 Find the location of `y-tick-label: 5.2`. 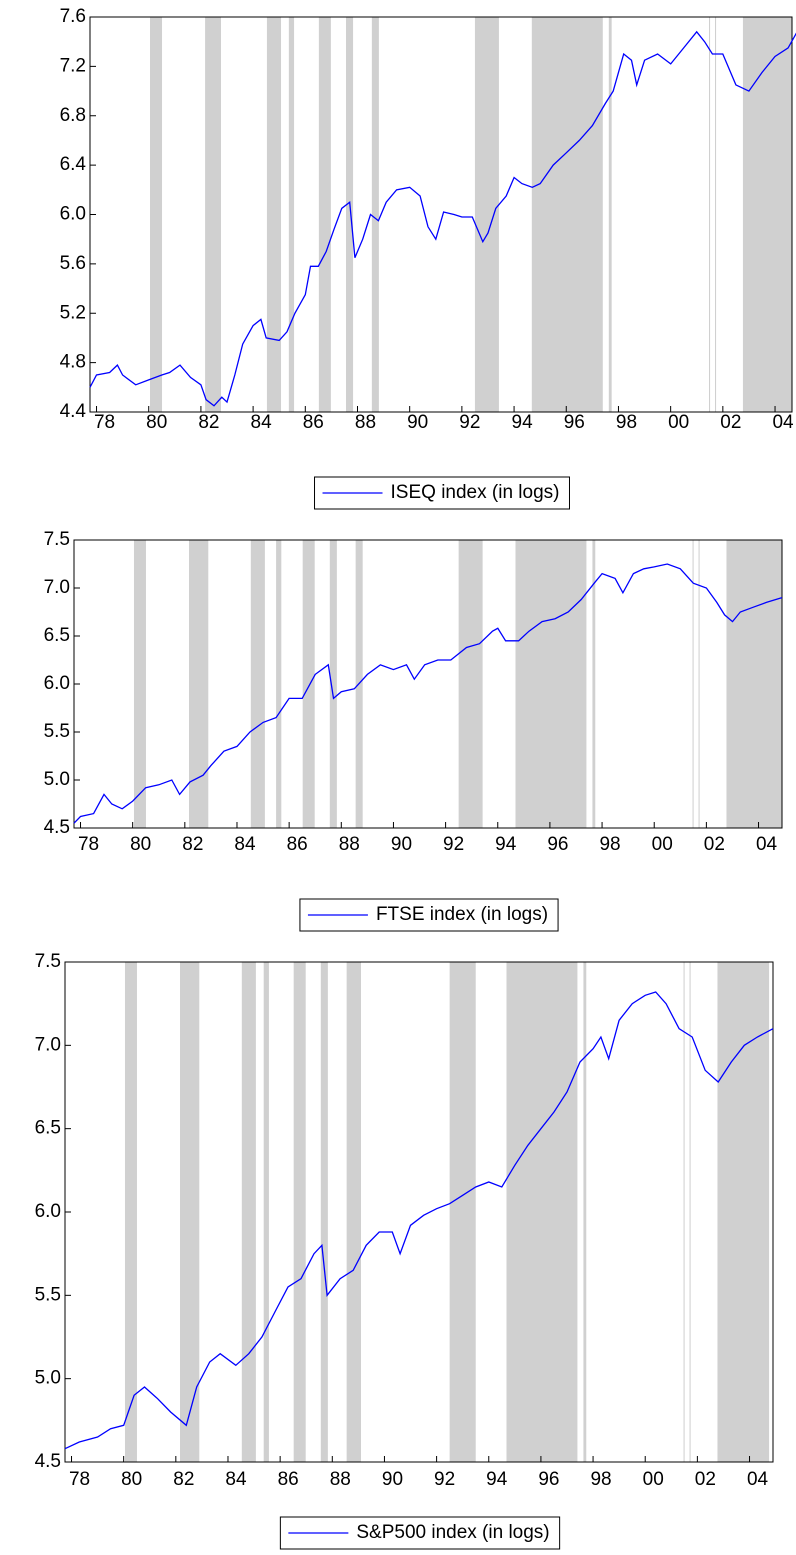

y-tick-label: 5.2 is located at coordinates (73, 312).